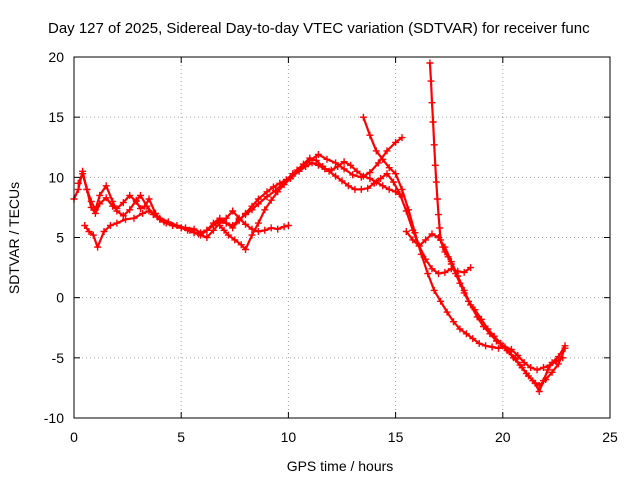 This screenshot has height=480, width=640. Describe the element at coordinates (56, 177) in the screenshot. I see `y-tick-label: 10` at that location.